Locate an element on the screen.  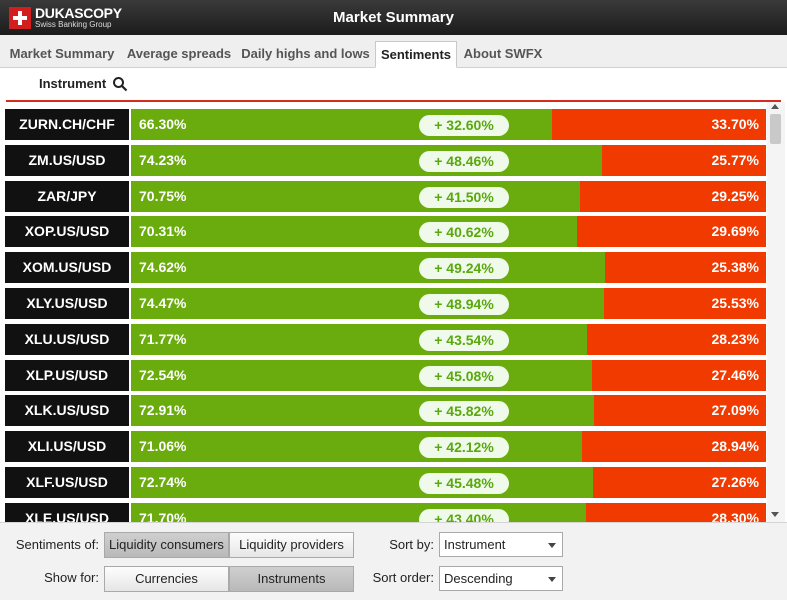
sentiment-bar: 70.31% + 40.62% 29.69% is located at coordinates (448, 232).